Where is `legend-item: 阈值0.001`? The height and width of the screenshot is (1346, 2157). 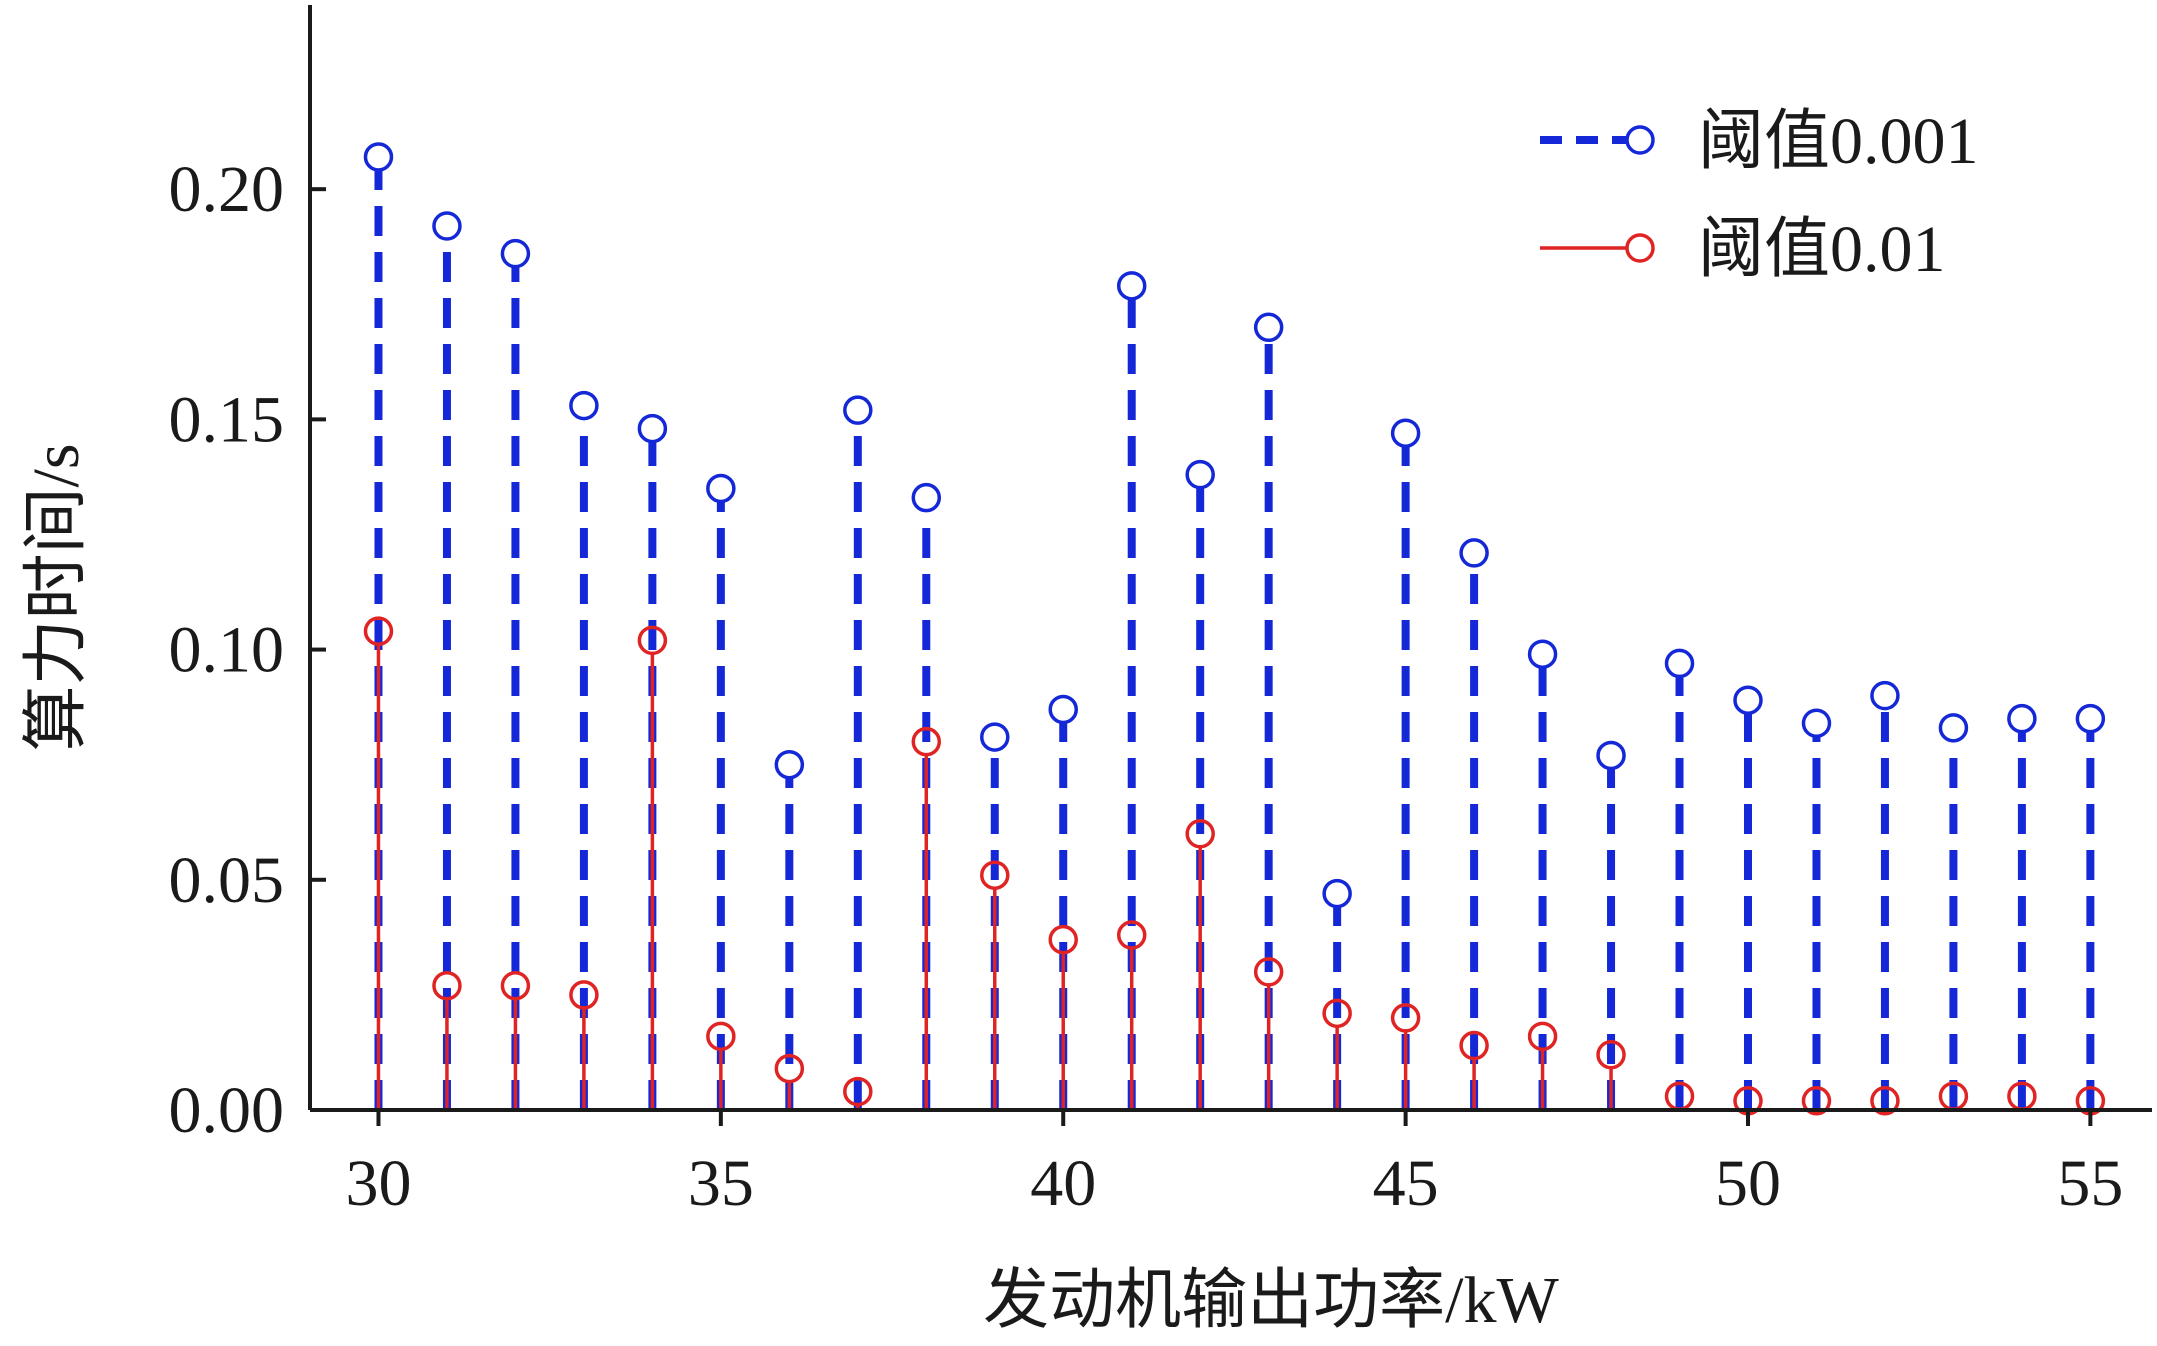 legend-item: 阈值0.001 is located at coordinates (1759, 141).